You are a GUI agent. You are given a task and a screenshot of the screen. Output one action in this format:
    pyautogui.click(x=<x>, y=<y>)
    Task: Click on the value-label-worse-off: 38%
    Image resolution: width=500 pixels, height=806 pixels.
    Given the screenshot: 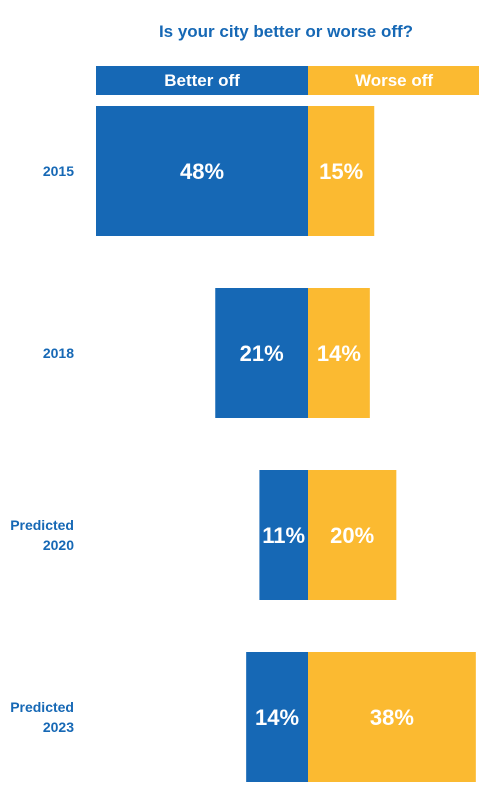 What is the action you would take?
    pyautogui.click(x=392, y=717)
    